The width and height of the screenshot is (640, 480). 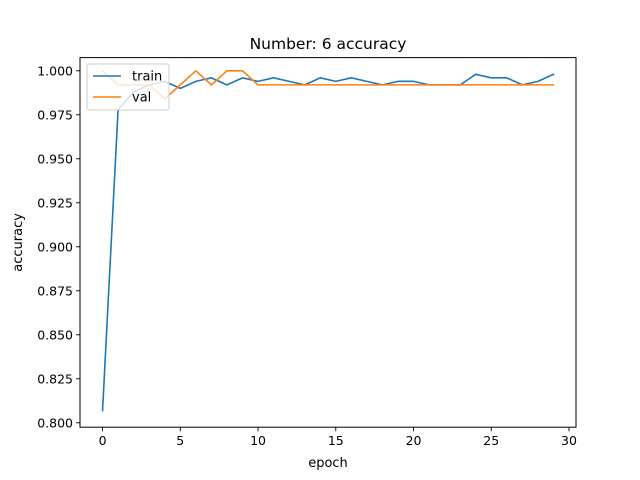 I want to click on x-tick-label: 20, so click(x=414, y=440).